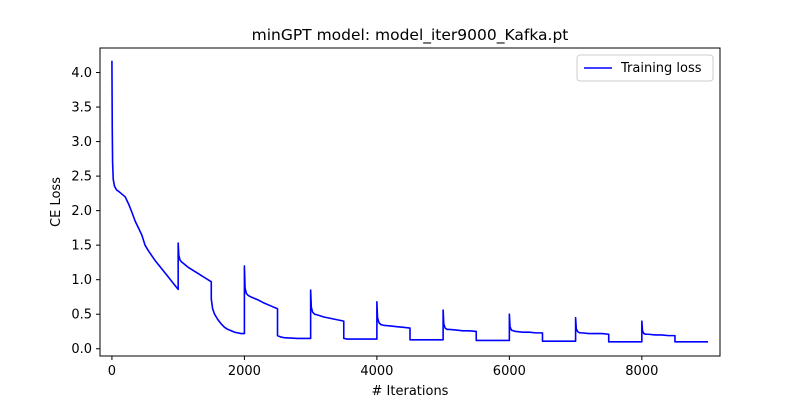 This screenshot has width=800, height=400. I want to click on x-tick-label: 8000, so click(641, 371).